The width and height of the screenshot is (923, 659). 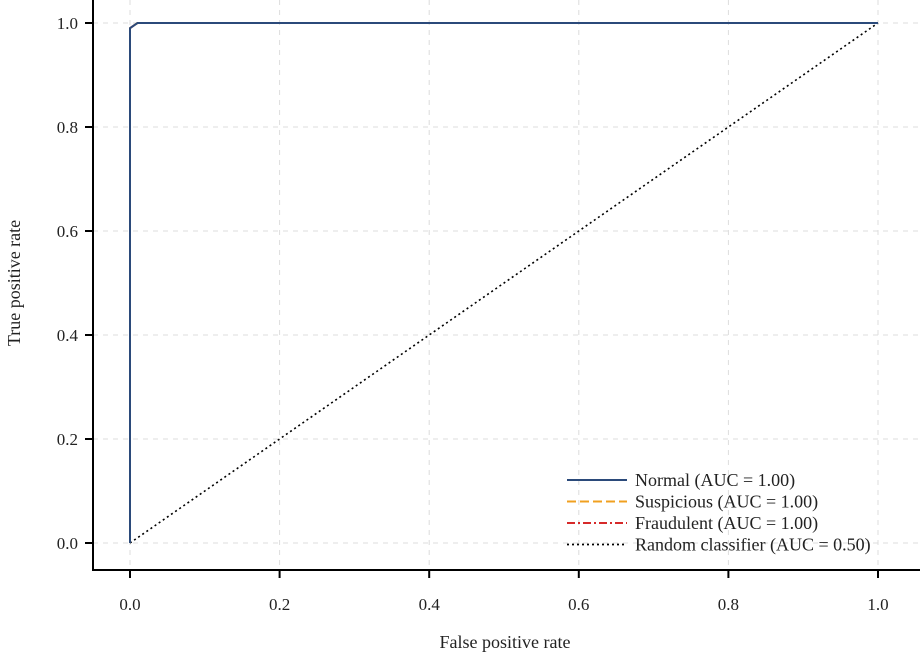 What do you see at coordinates (14, 283) in the screenshot?
I see `y-axis-label: True positive rate` at bounding box center [14, 283].